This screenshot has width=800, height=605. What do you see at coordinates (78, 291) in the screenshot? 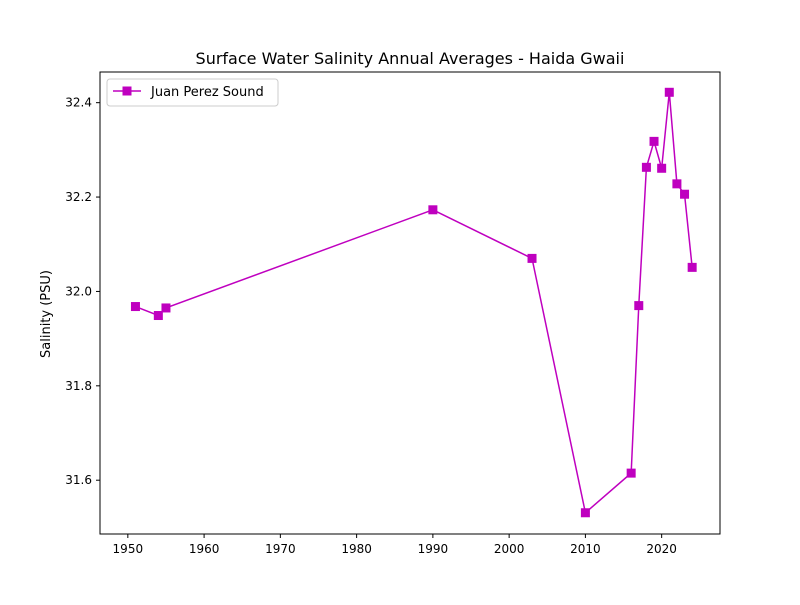
I see `y-tick-label: 32.0` at bounding box center [78, 291].